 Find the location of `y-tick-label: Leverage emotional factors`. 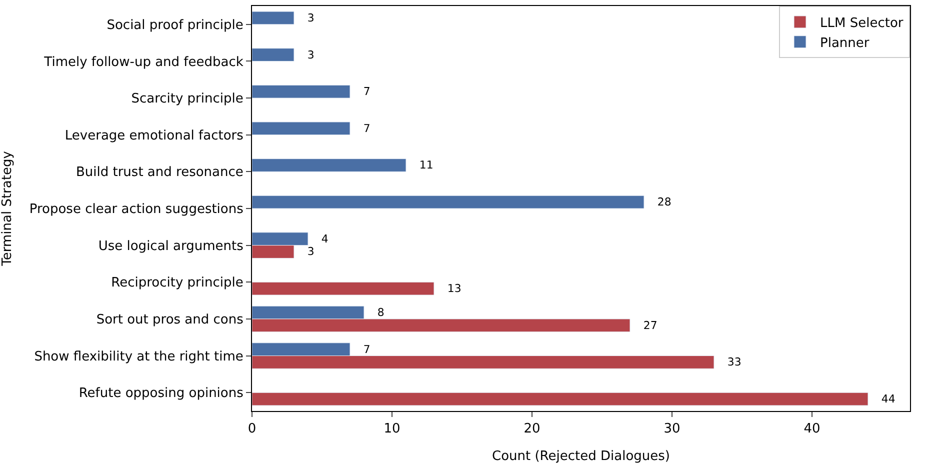

y-tick-label: Leverage emotional factors is located at coordinates (154, 136).